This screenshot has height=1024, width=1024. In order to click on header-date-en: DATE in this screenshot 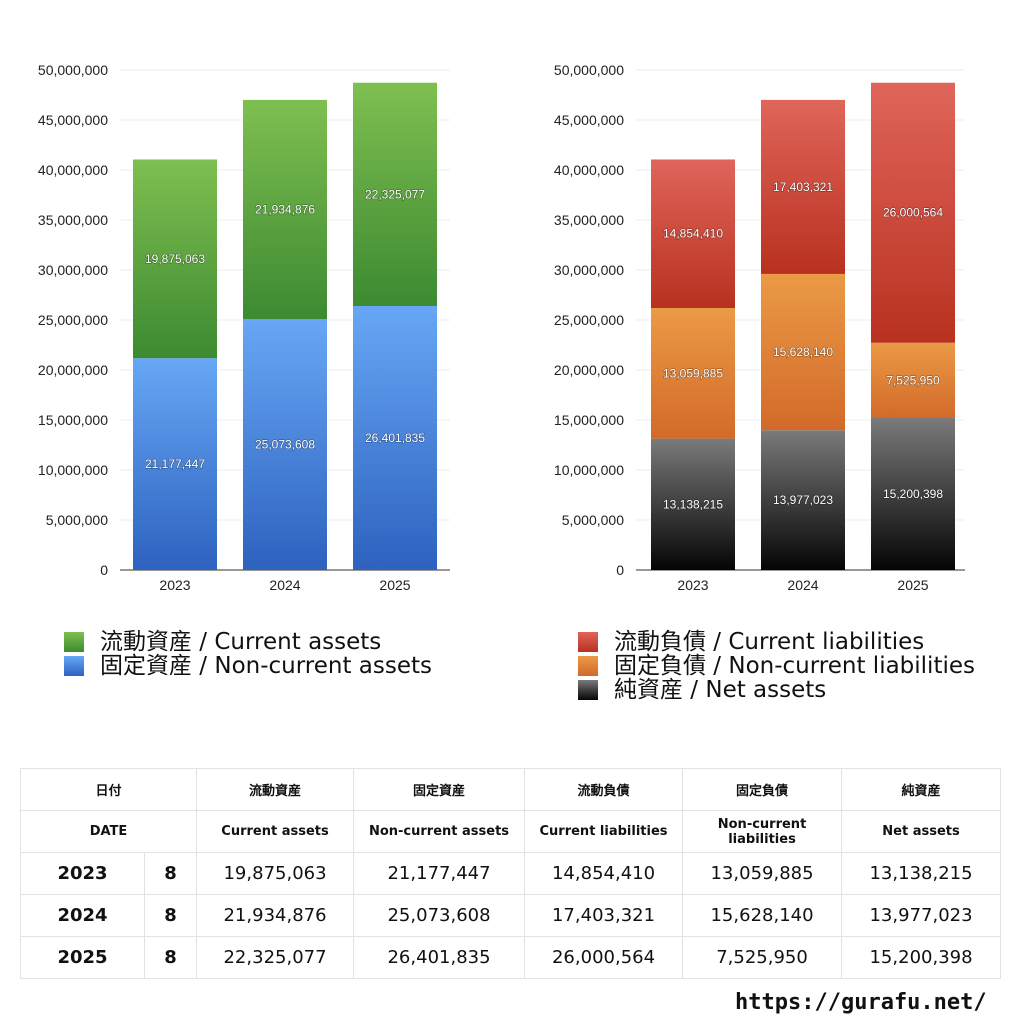, I will do `click(108, 831)`.